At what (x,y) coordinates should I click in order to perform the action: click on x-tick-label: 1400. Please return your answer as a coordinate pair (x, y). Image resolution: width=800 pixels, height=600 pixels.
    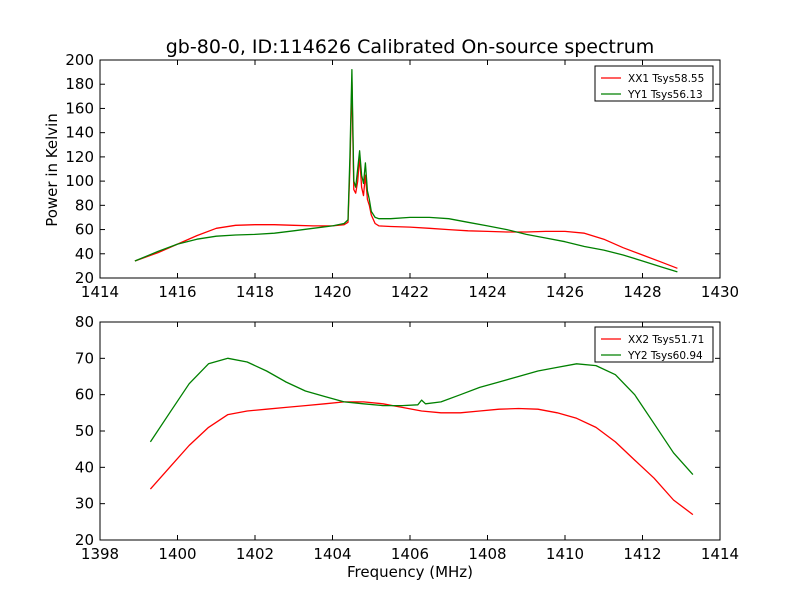
    Looking at the image, I should click on (177, 554).